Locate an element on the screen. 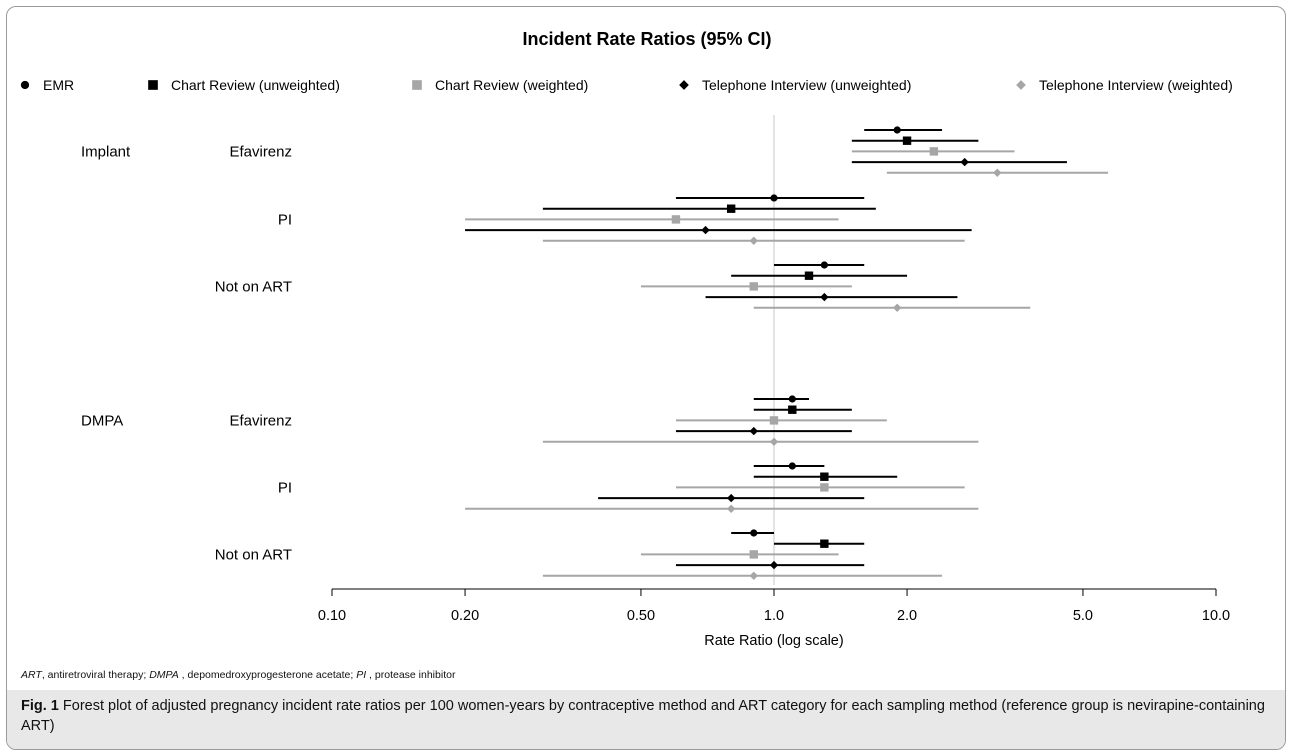 The height and width of the screenshot is (755, 1292). point-g6-s5 is located at coordinates (753, 575).